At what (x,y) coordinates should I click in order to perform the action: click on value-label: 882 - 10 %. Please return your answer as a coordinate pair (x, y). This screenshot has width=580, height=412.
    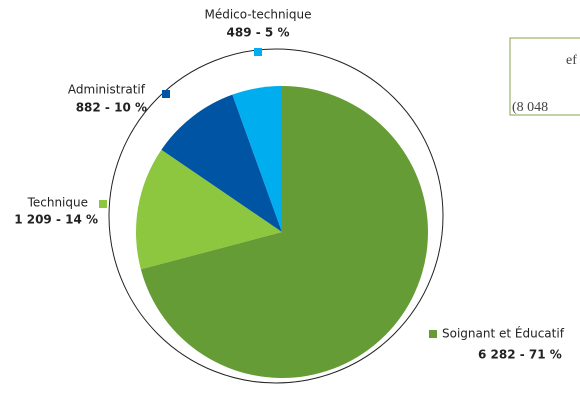
    Looking at the image, I should click on (111, 108).